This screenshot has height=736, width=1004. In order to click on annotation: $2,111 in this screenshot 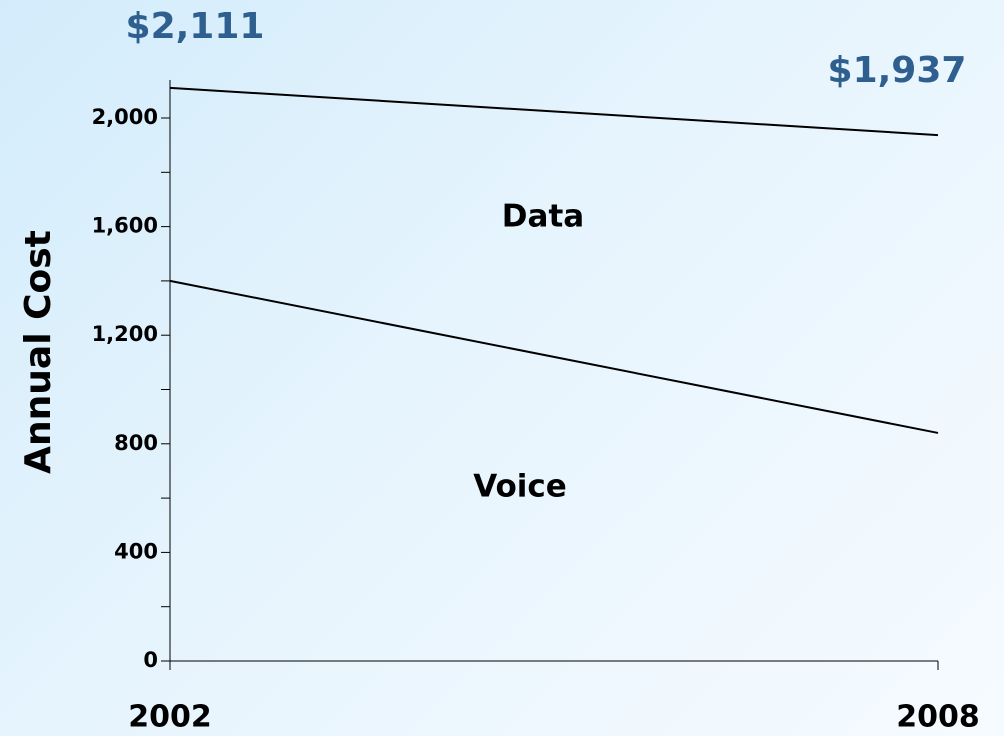, I will do `click(195, 26)`.